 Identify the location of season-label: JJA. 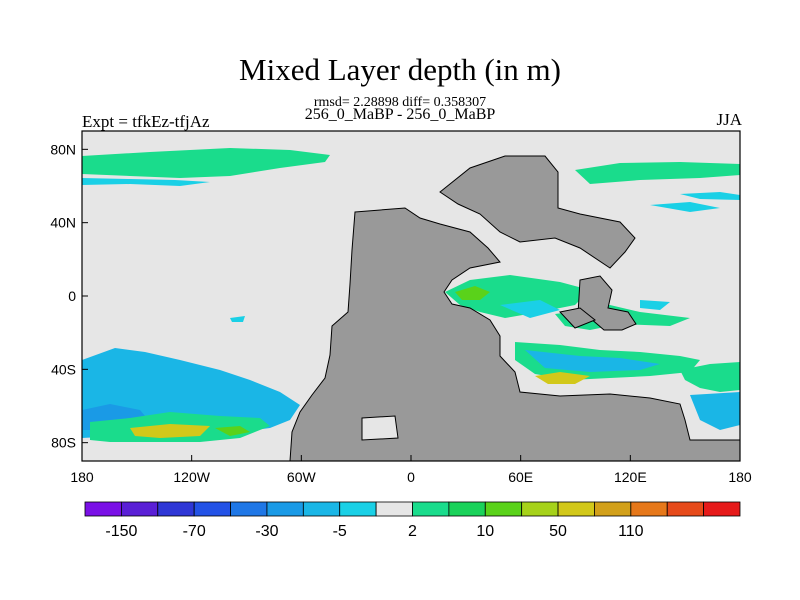
(729, 119).